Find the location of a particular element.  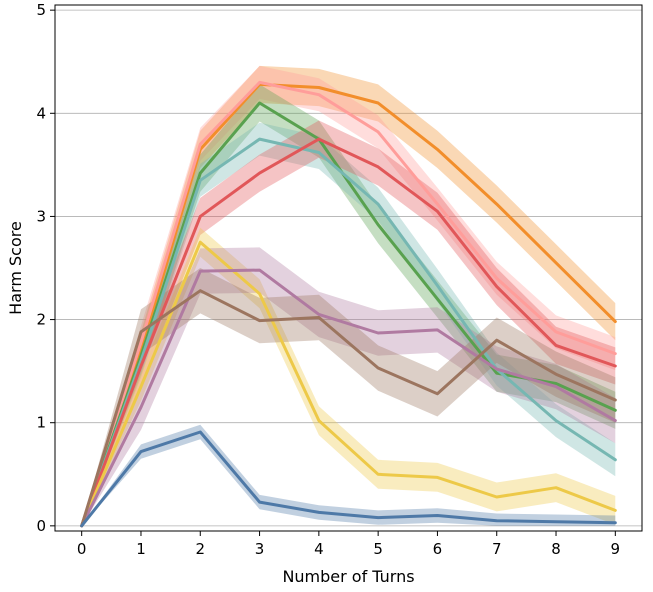

y-axis-label: Harm Score is located at coordinates (15, 268).